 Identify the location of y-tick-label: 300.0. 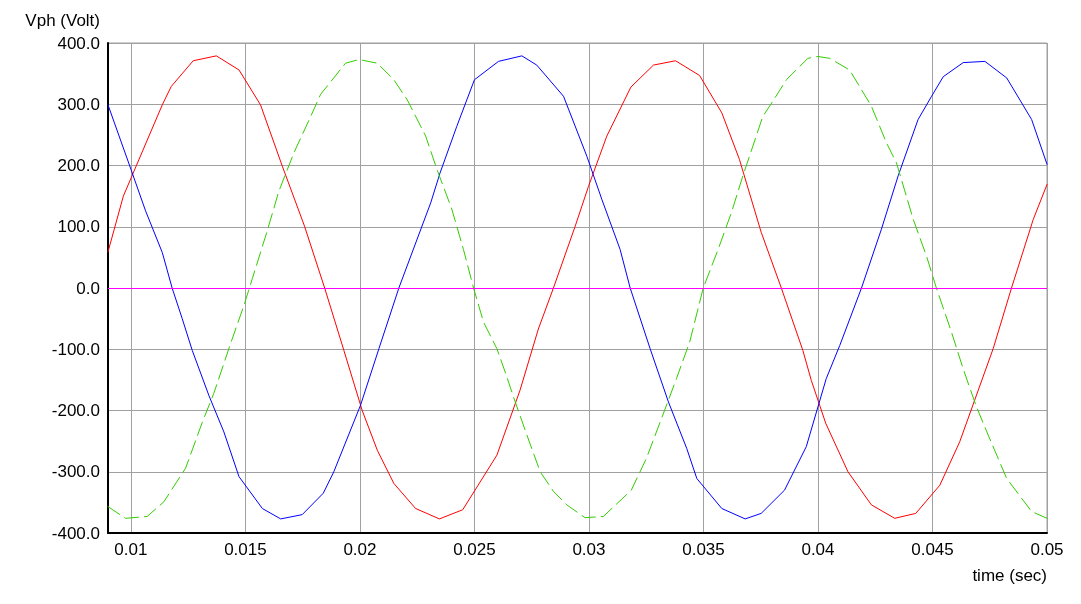
(78, 104).